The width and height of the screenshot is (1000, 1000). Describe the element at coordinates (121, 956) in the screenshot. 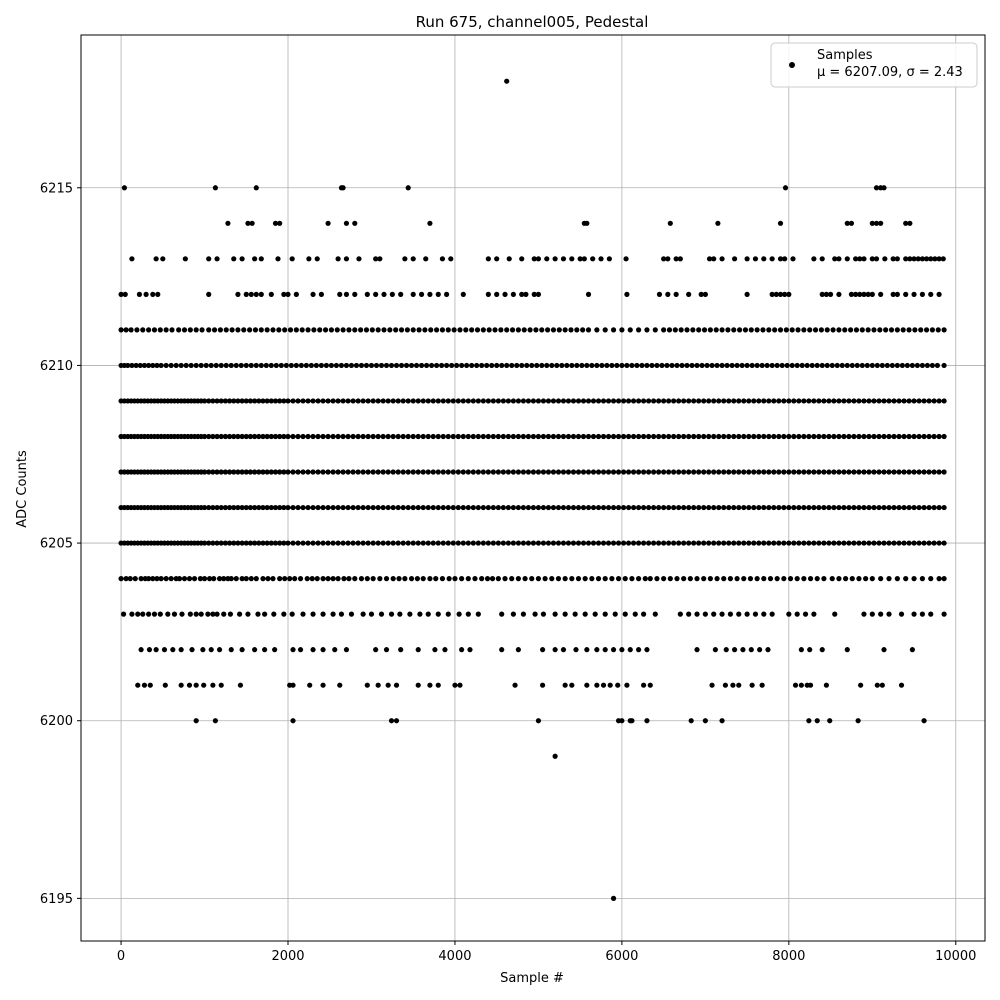

I see `x-tick-label: 0` at that location.